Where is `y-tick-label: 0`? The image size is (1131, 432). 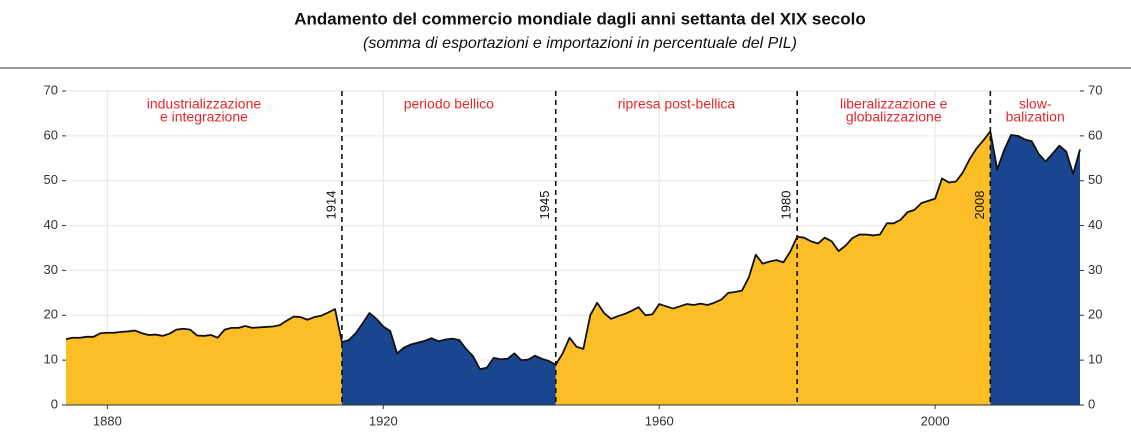 y-tick-label: 0 is located at coordinates (54, 403).